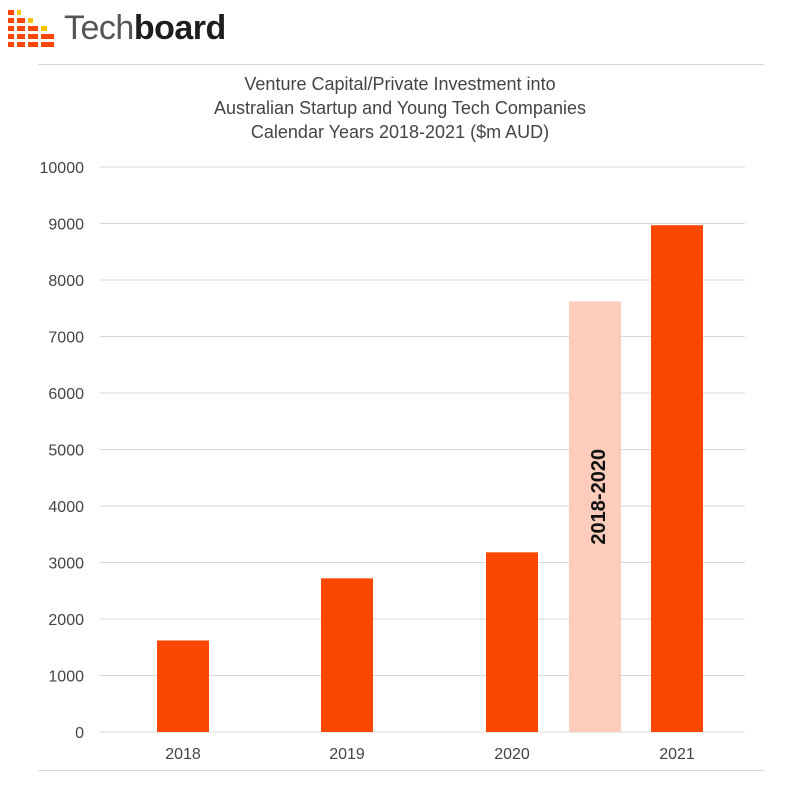 This screenshot has width=800, height=800. What do you see at coordinates (31, 28) in the screenshot?
I see `techboard-logo-mark-icon` at bounding box center [31, 28].